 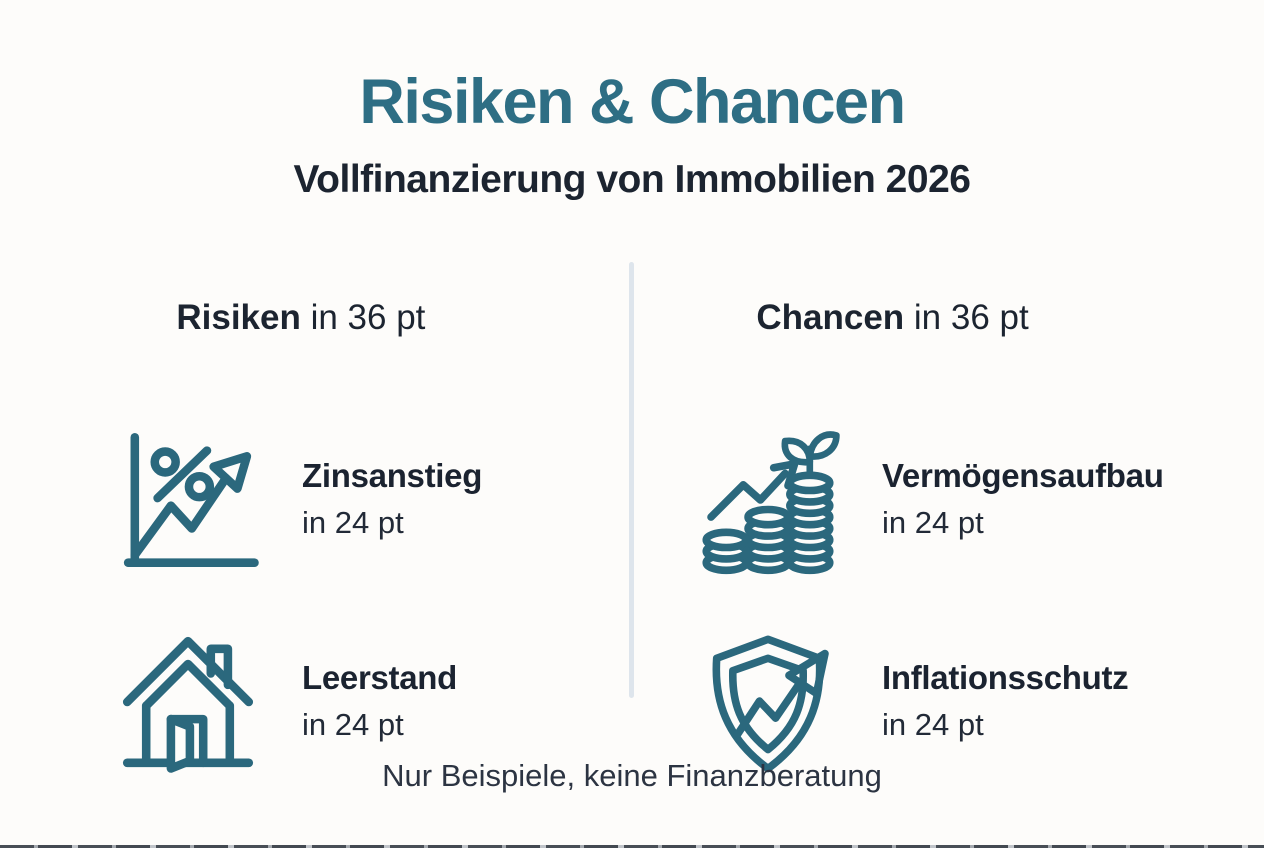 I want to click on opportunities-heading-bold: Chancen, so click(x=830, y=317).